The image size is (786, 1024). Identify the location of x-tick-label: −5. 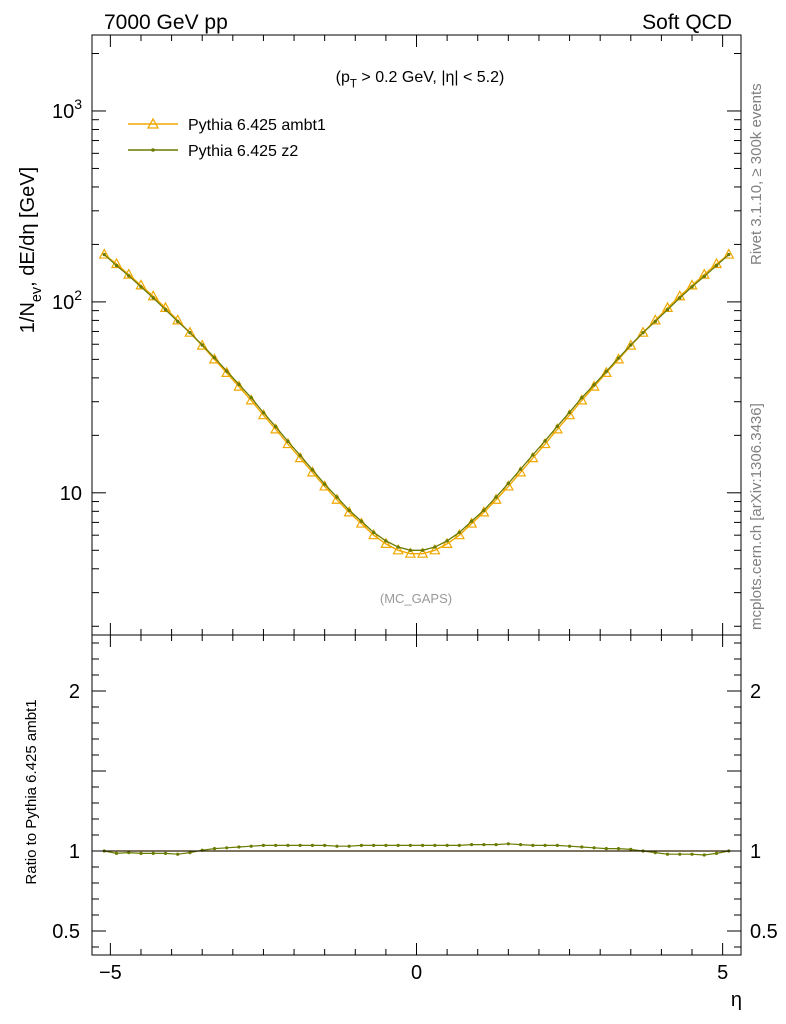
(110, 973).